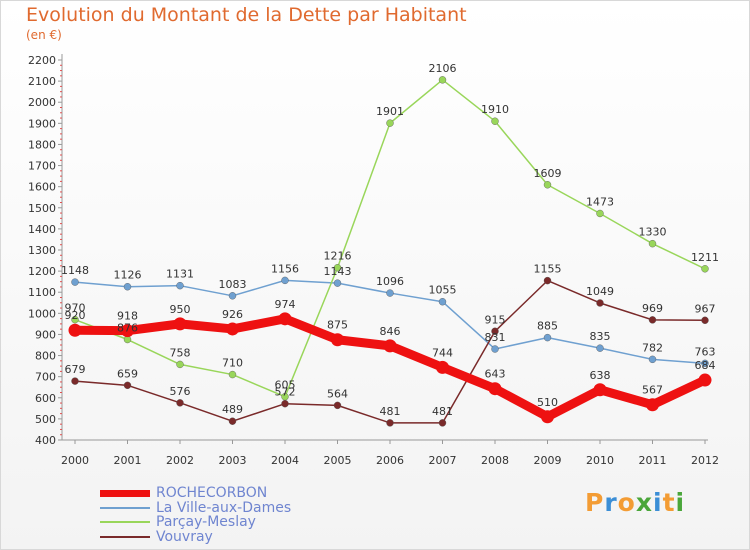  Describe the element at coordinates (443, 460) in the screenshot. I see `x-tick-label: 2007` at that location.